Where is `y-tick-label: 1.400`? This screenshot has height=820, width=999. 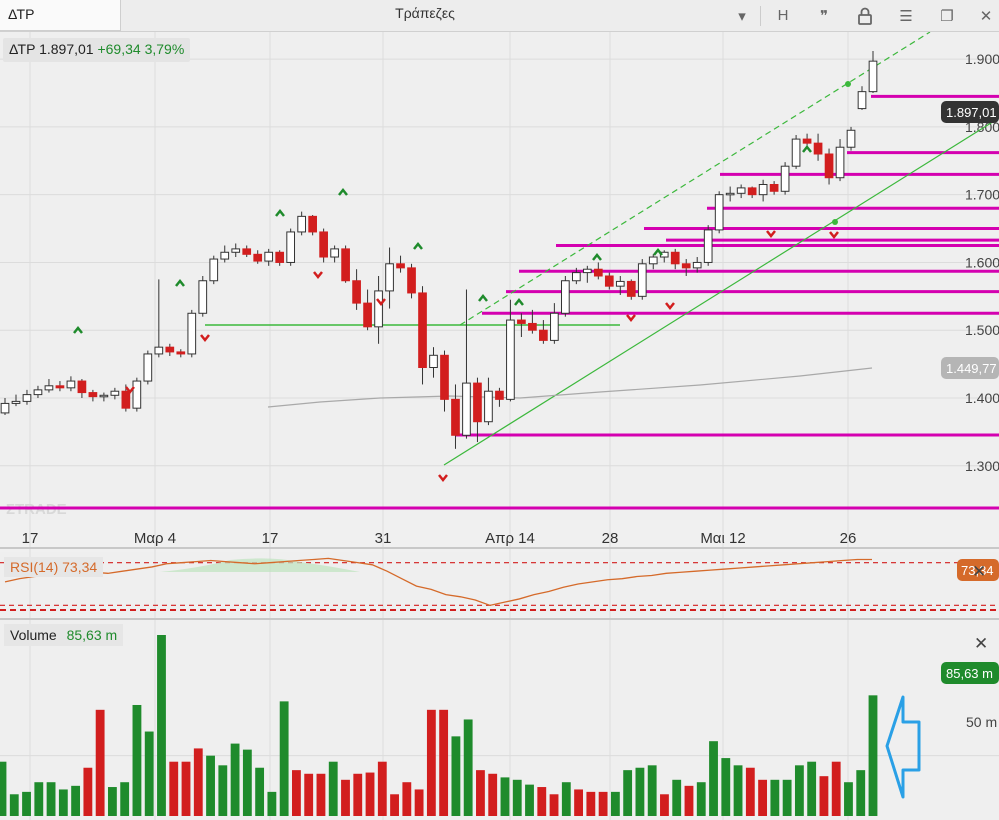 y-tick-label: 1.400 is located at coordinates (982, 398).